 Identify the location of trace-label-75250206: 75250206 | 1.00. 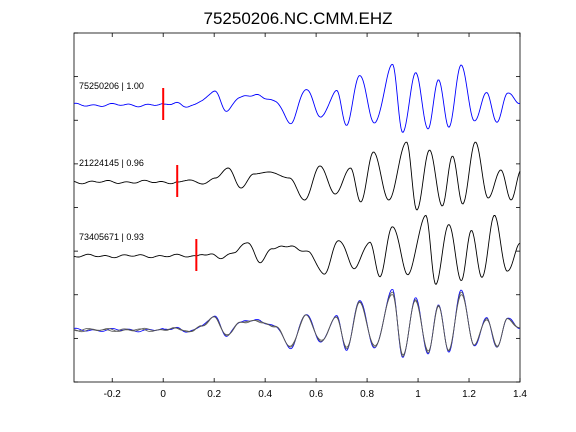
(111, 86).